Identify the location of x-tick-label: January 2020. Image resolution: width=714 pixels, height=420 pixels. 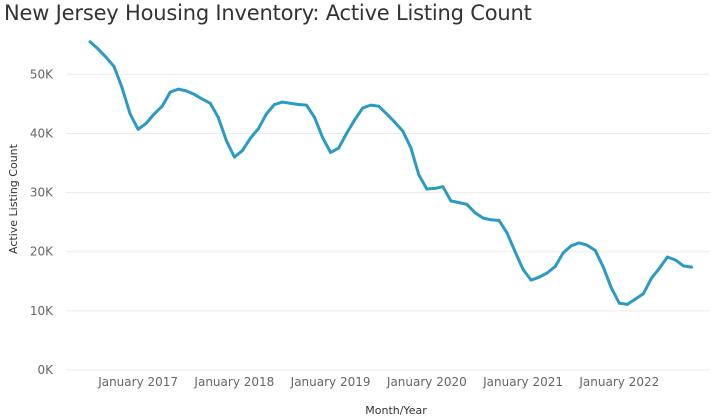
(426, 382).